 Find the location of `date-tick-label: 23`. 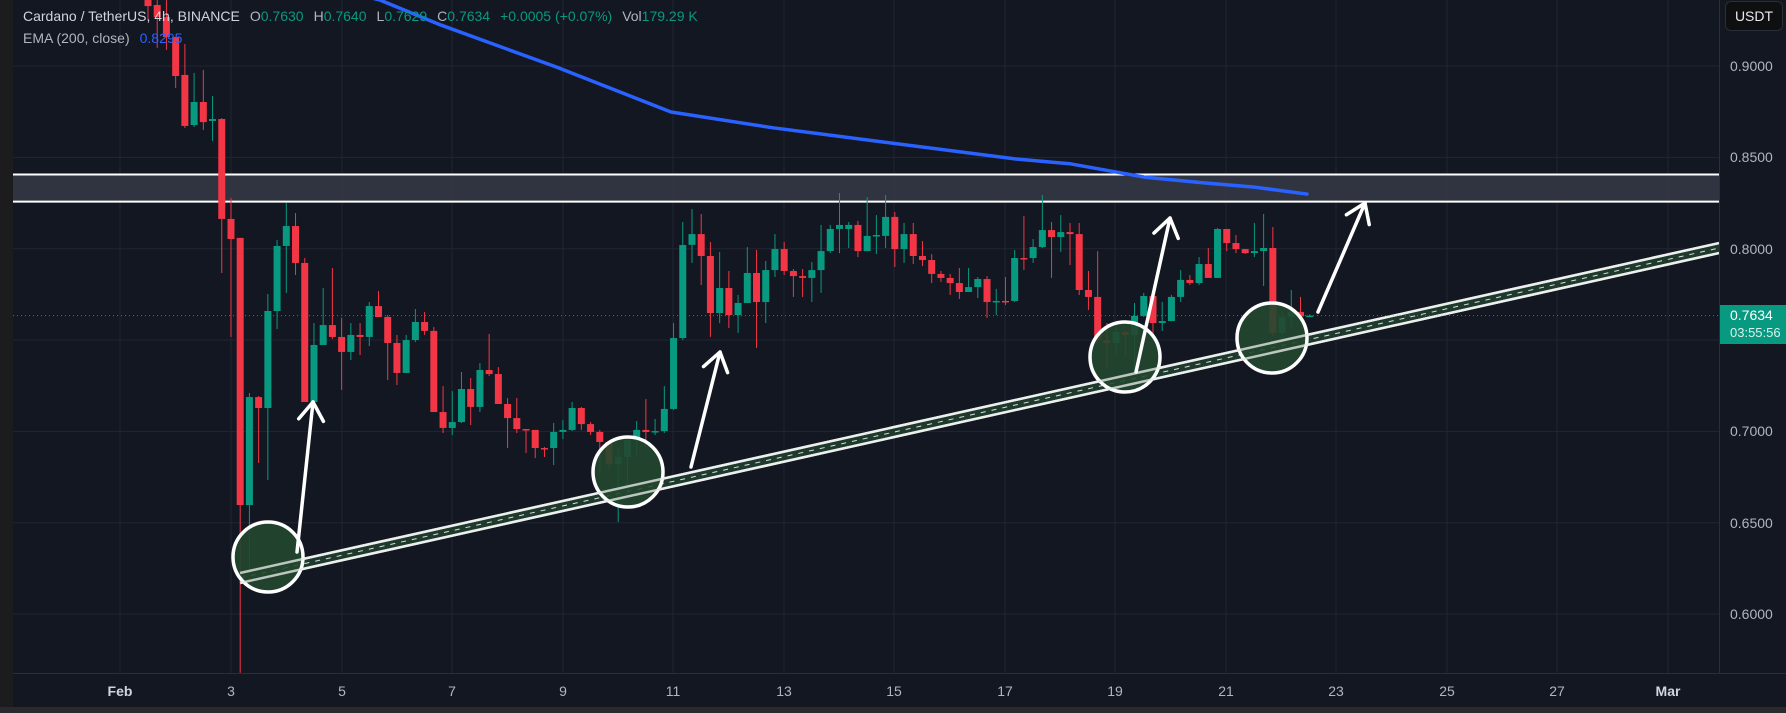

date-tick-label: 23 is located at coordinates (1336, 691).